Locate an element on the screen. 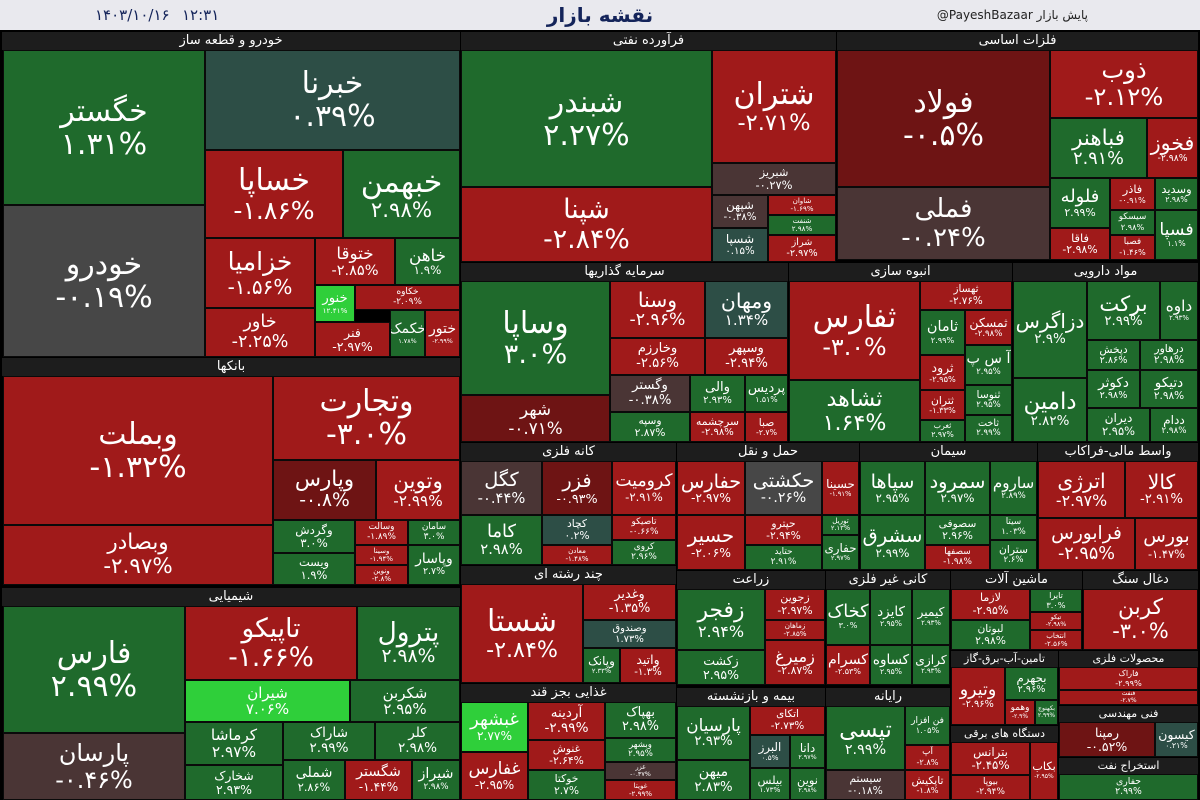  tile-symbol: وسالت is located at coordinates (381, 526).